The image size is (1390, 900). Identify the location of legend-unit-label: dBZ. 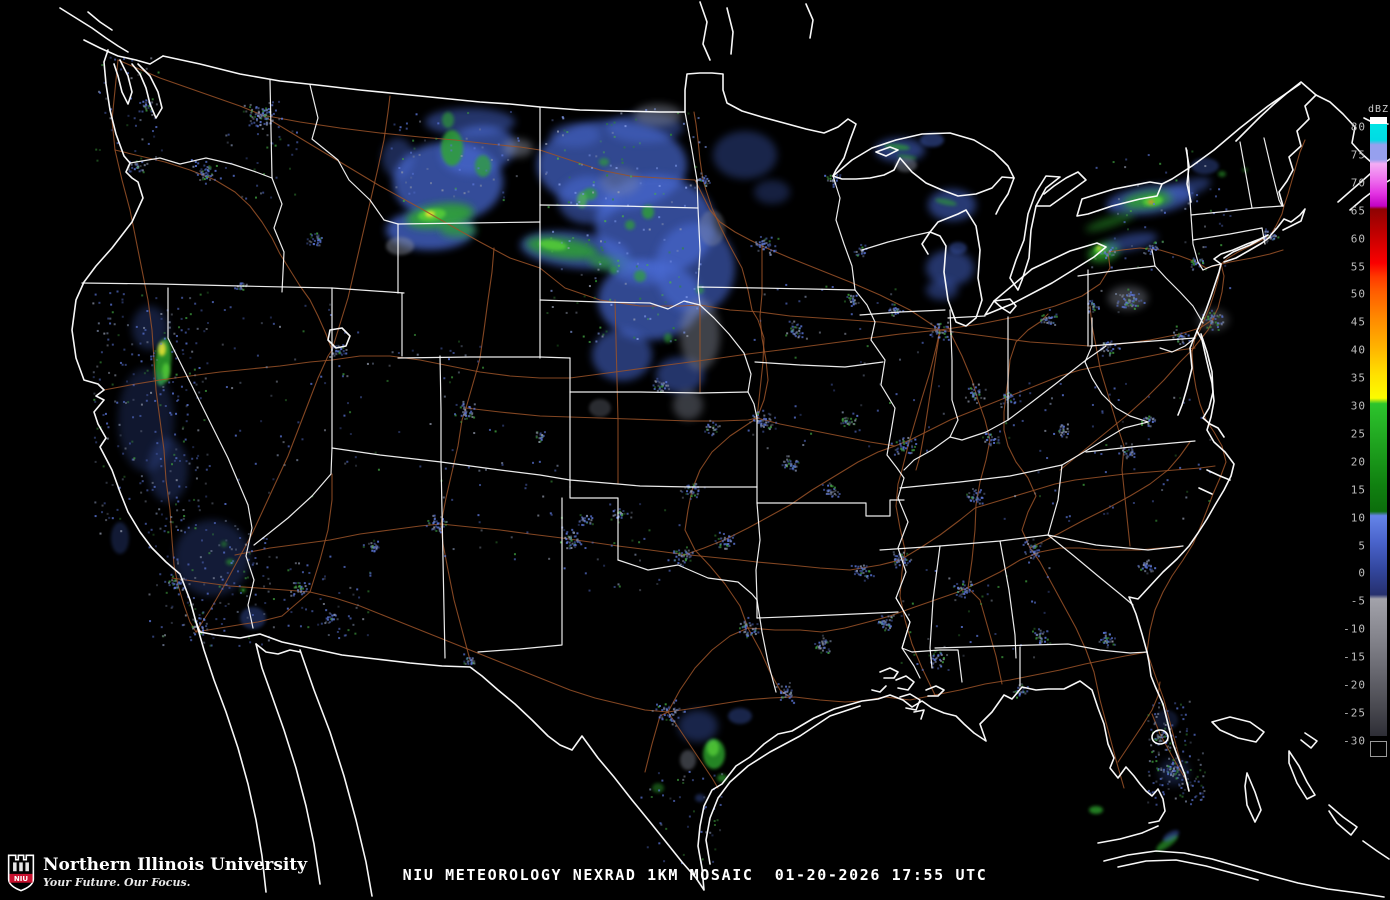
(1378, 109).